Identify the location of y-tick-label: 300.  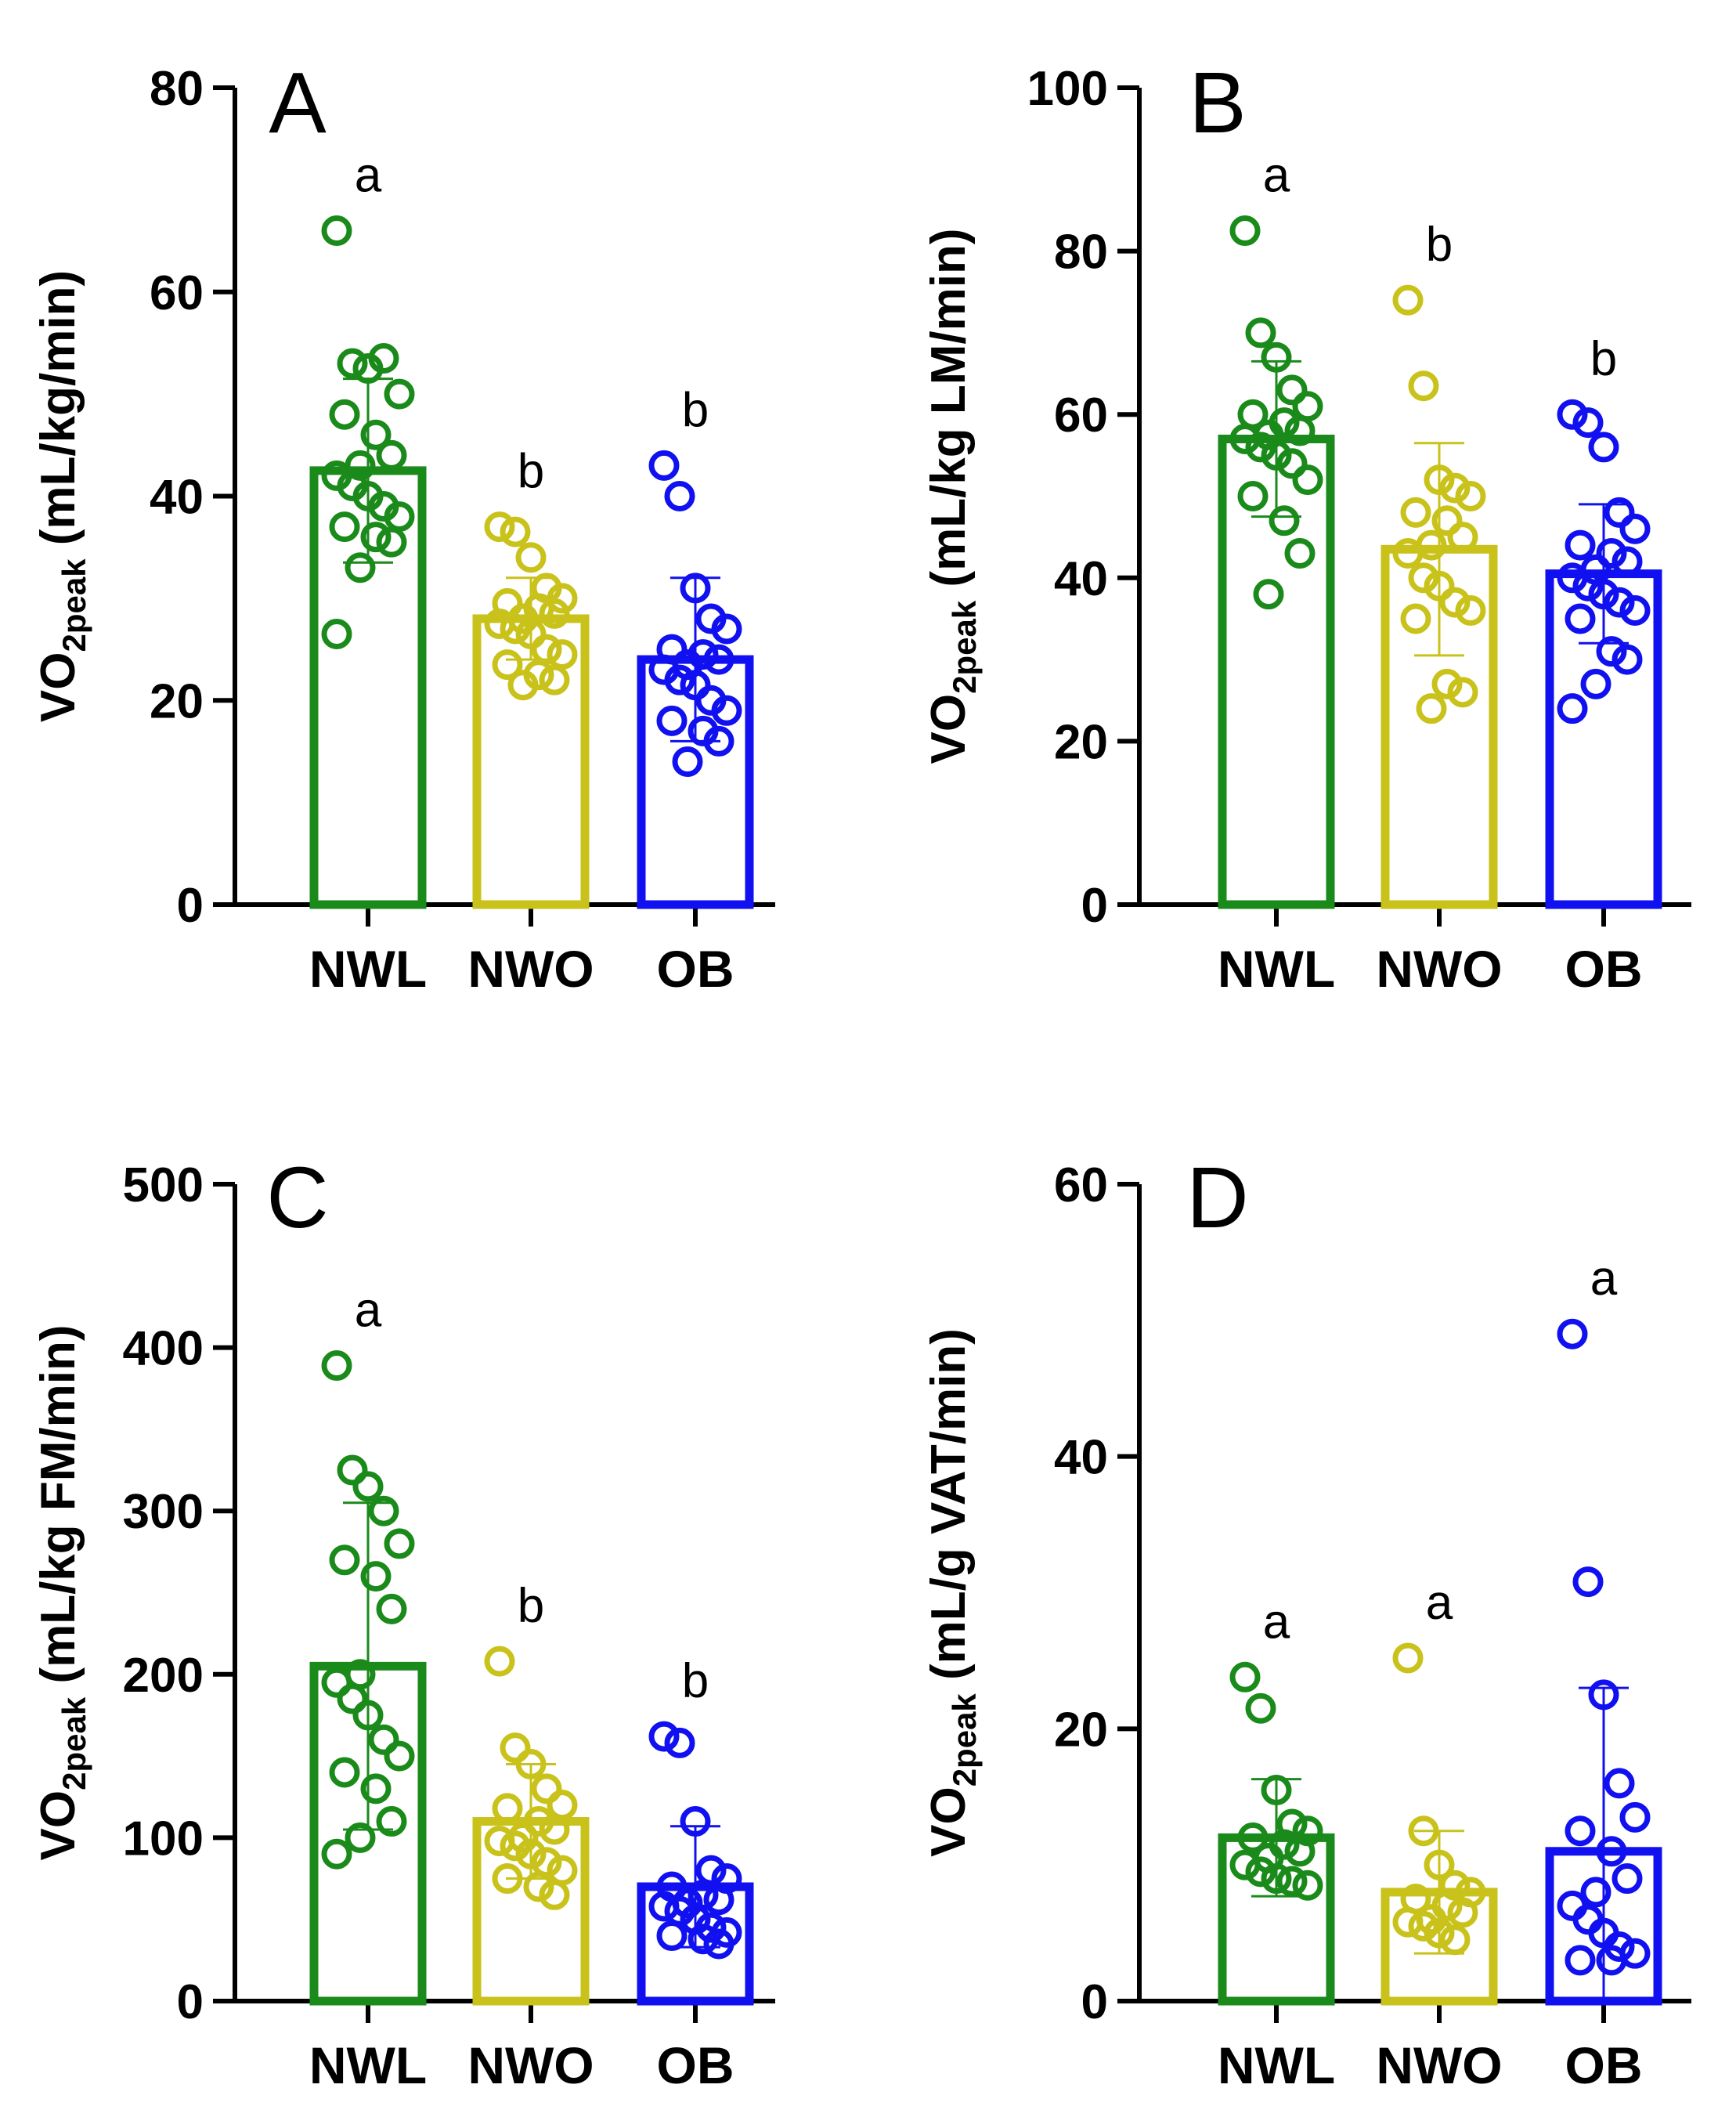
(163, 1512).